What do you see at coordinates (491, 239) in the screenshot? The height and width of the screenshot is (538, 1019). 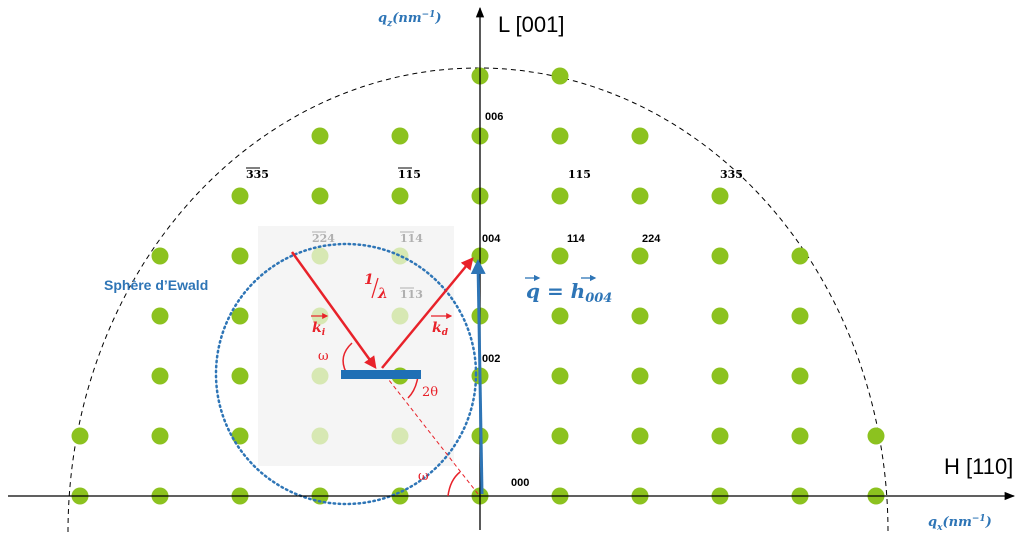 I see `reflection-004: 004` at bounding box center [491, 239].